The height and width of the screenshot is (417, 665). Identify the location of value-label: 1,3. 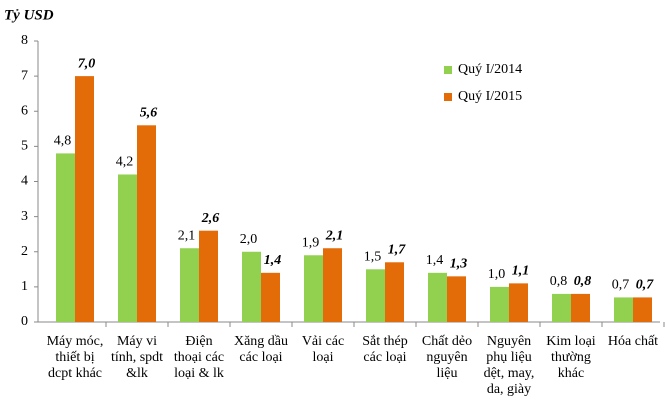
(459, 264).